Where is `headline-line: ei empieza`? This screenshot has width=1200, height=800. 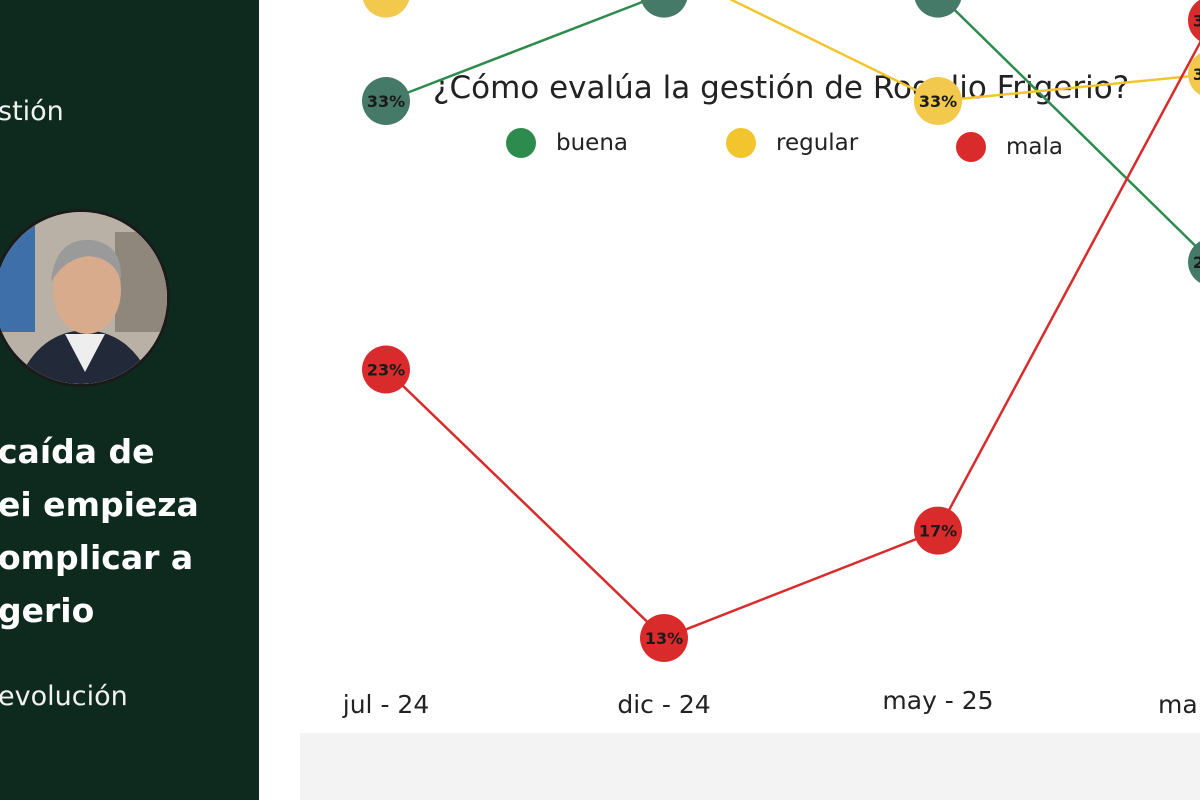 headline-line: ei empieza is located at coordinates (99, 504).